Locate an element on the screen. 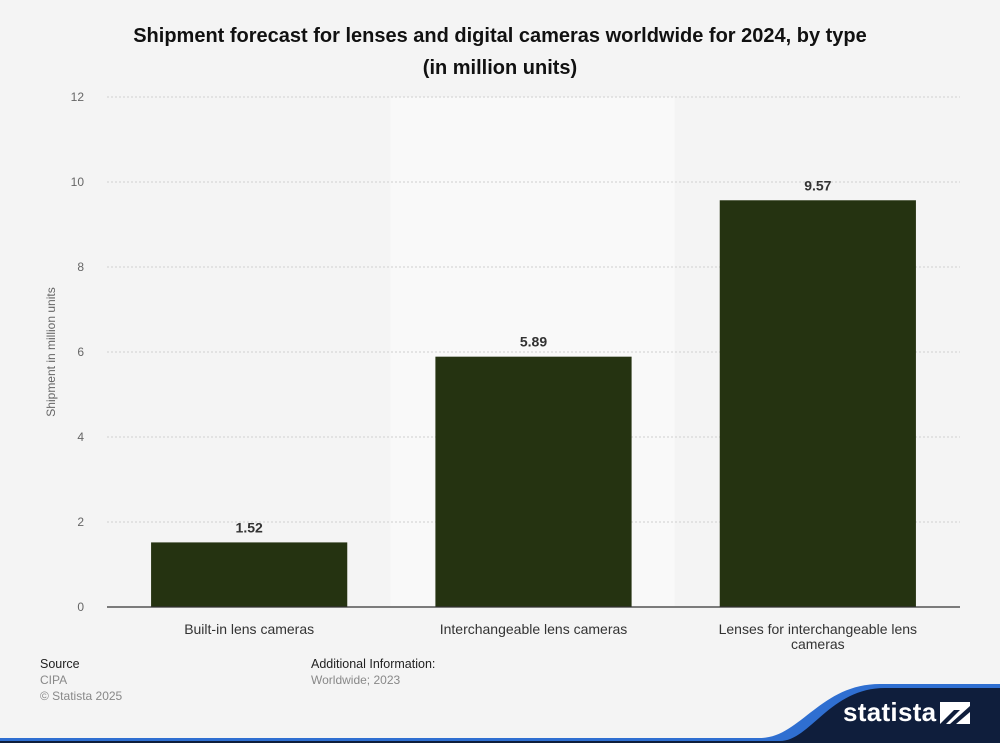 This screenshot has height=743, width=1000. x-tick-label: cameras is located at coordinates (818, 644).